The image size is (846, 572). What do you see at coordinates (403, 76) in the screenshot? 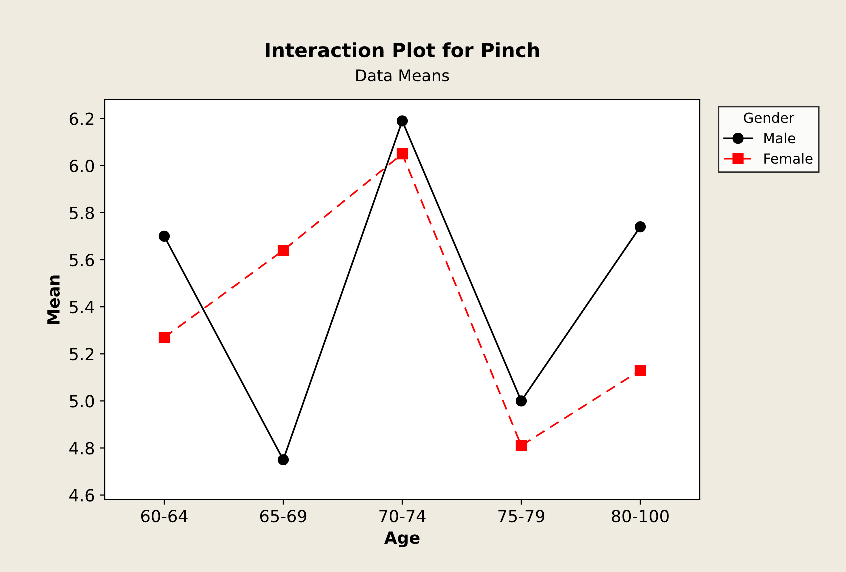
I see `chart-subtitle: Data Means` at bounding box center [403, 76].